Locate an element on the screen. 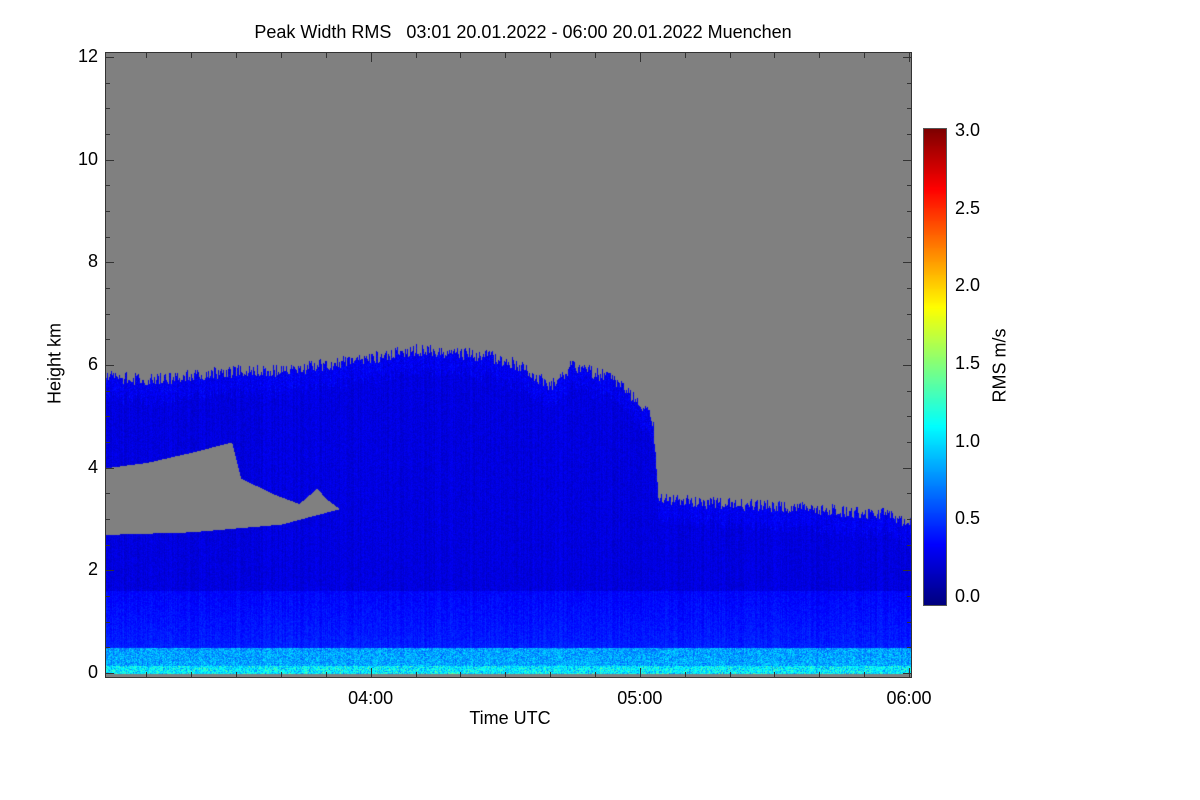 This screenshot has width=1200, height=800. colorbar-tick-label: 1.0 is located at coordinates (968, 440).